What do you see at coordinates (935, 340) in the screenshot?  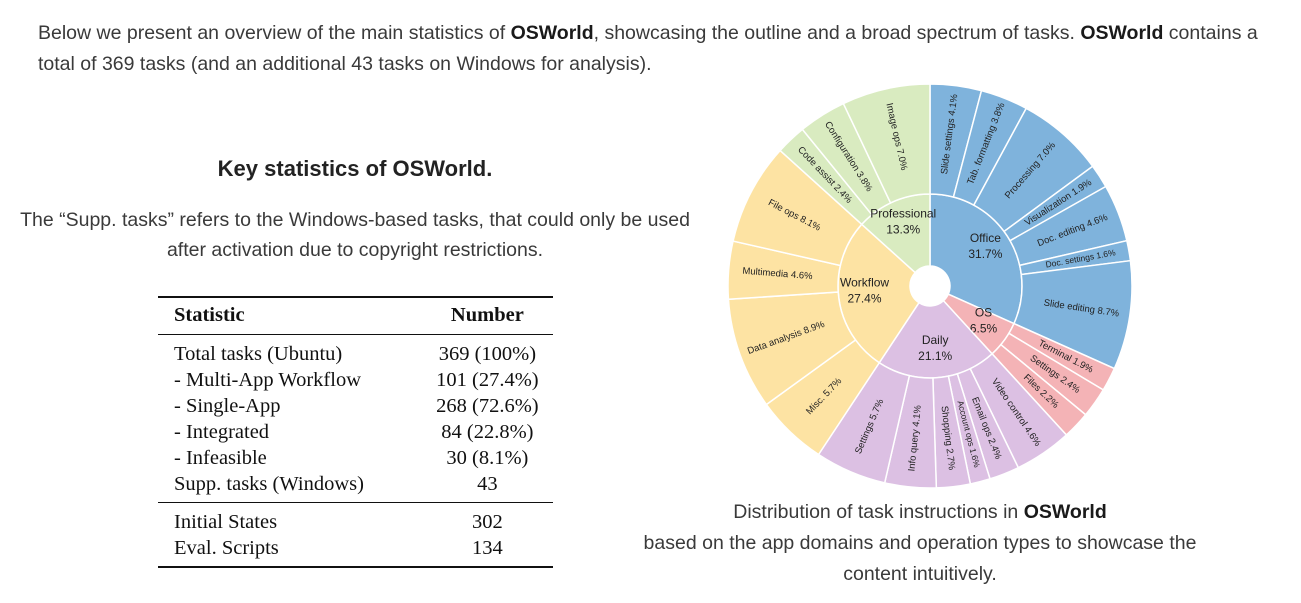 I see `sunburst-group-name: Daily` at bounding box center [935, 340].